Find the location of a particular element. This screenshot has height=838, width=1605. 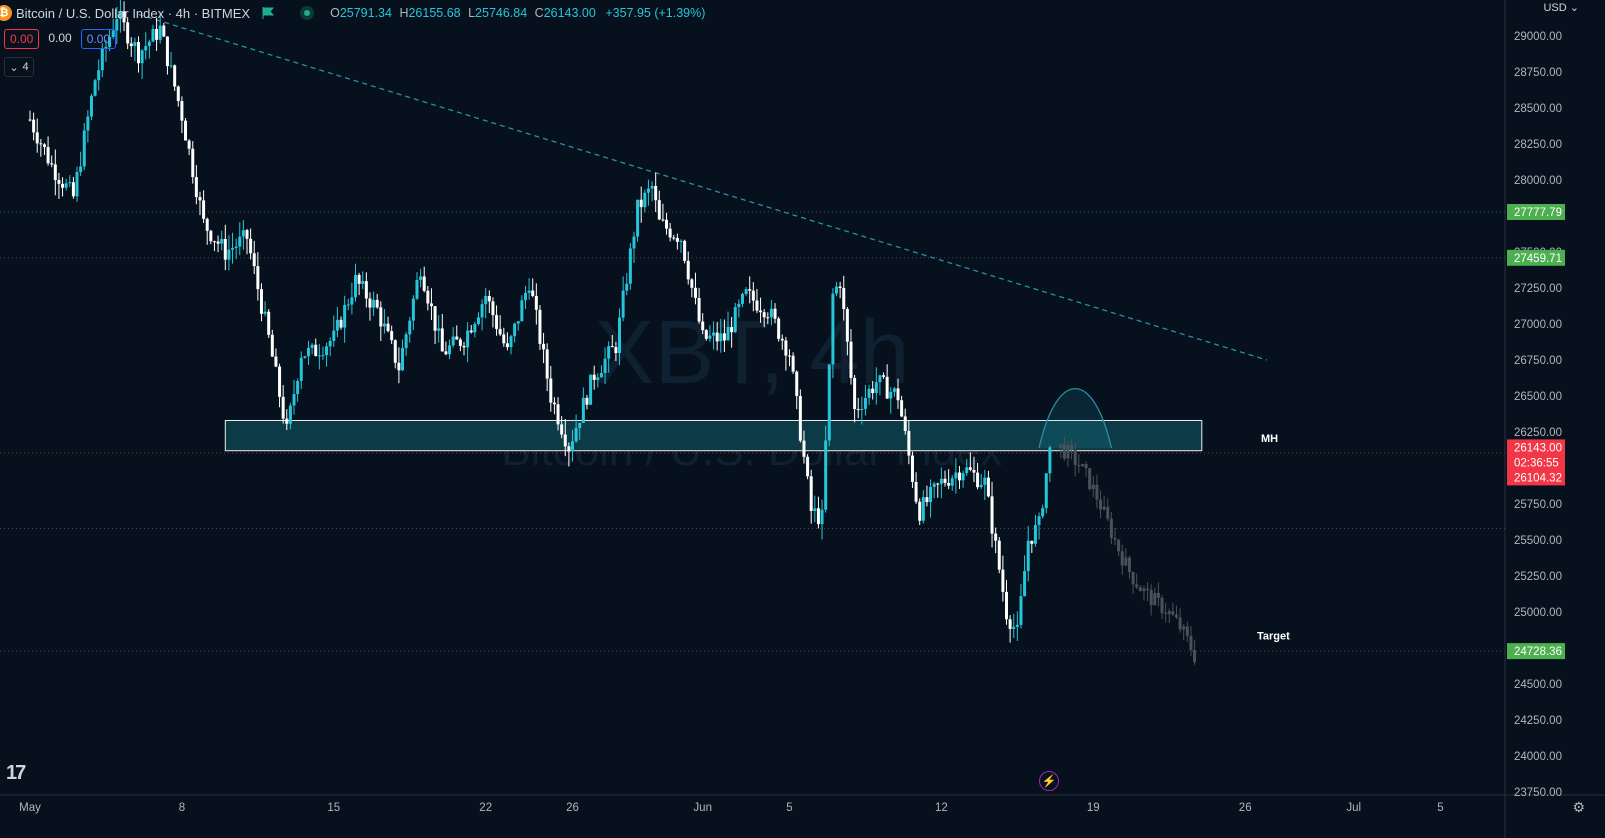

indicators-collapse-button: ⌄ 4 is located at coordinates (19, 67).